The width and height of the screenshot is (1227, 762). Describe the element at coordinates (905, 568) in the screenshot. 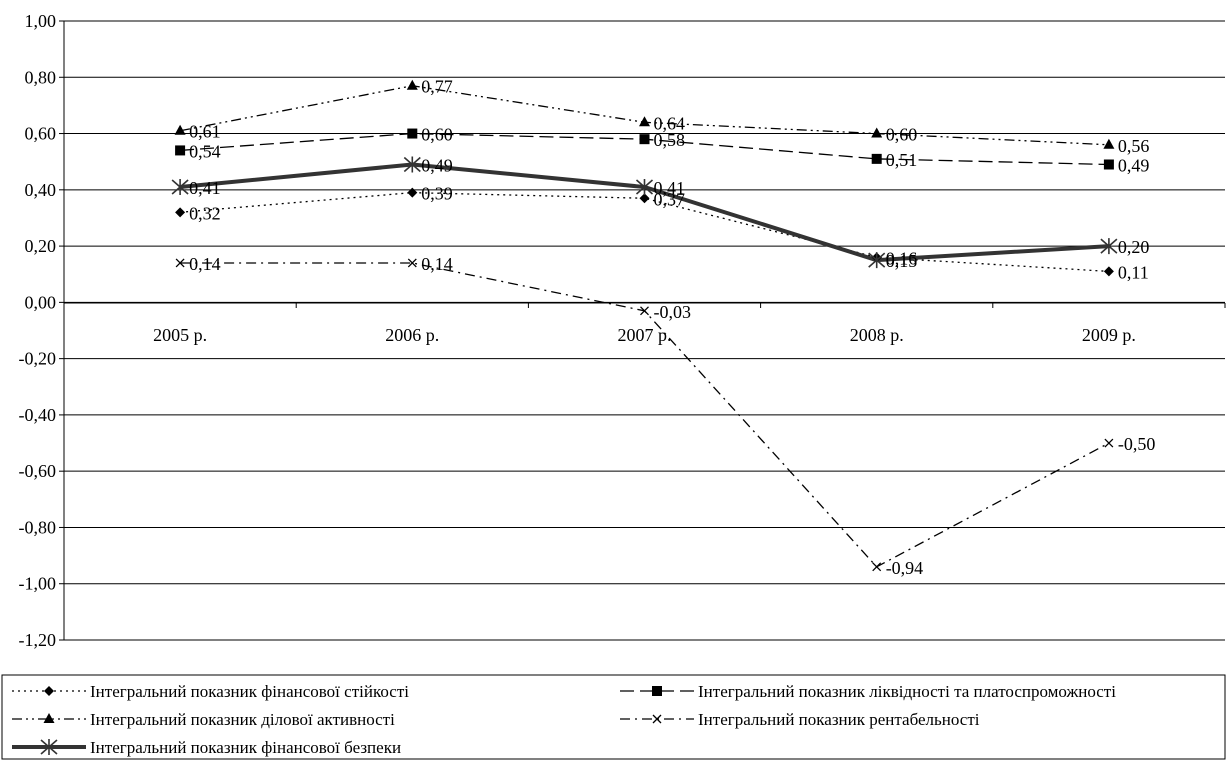

I see `data-label: -0,94` at that location.